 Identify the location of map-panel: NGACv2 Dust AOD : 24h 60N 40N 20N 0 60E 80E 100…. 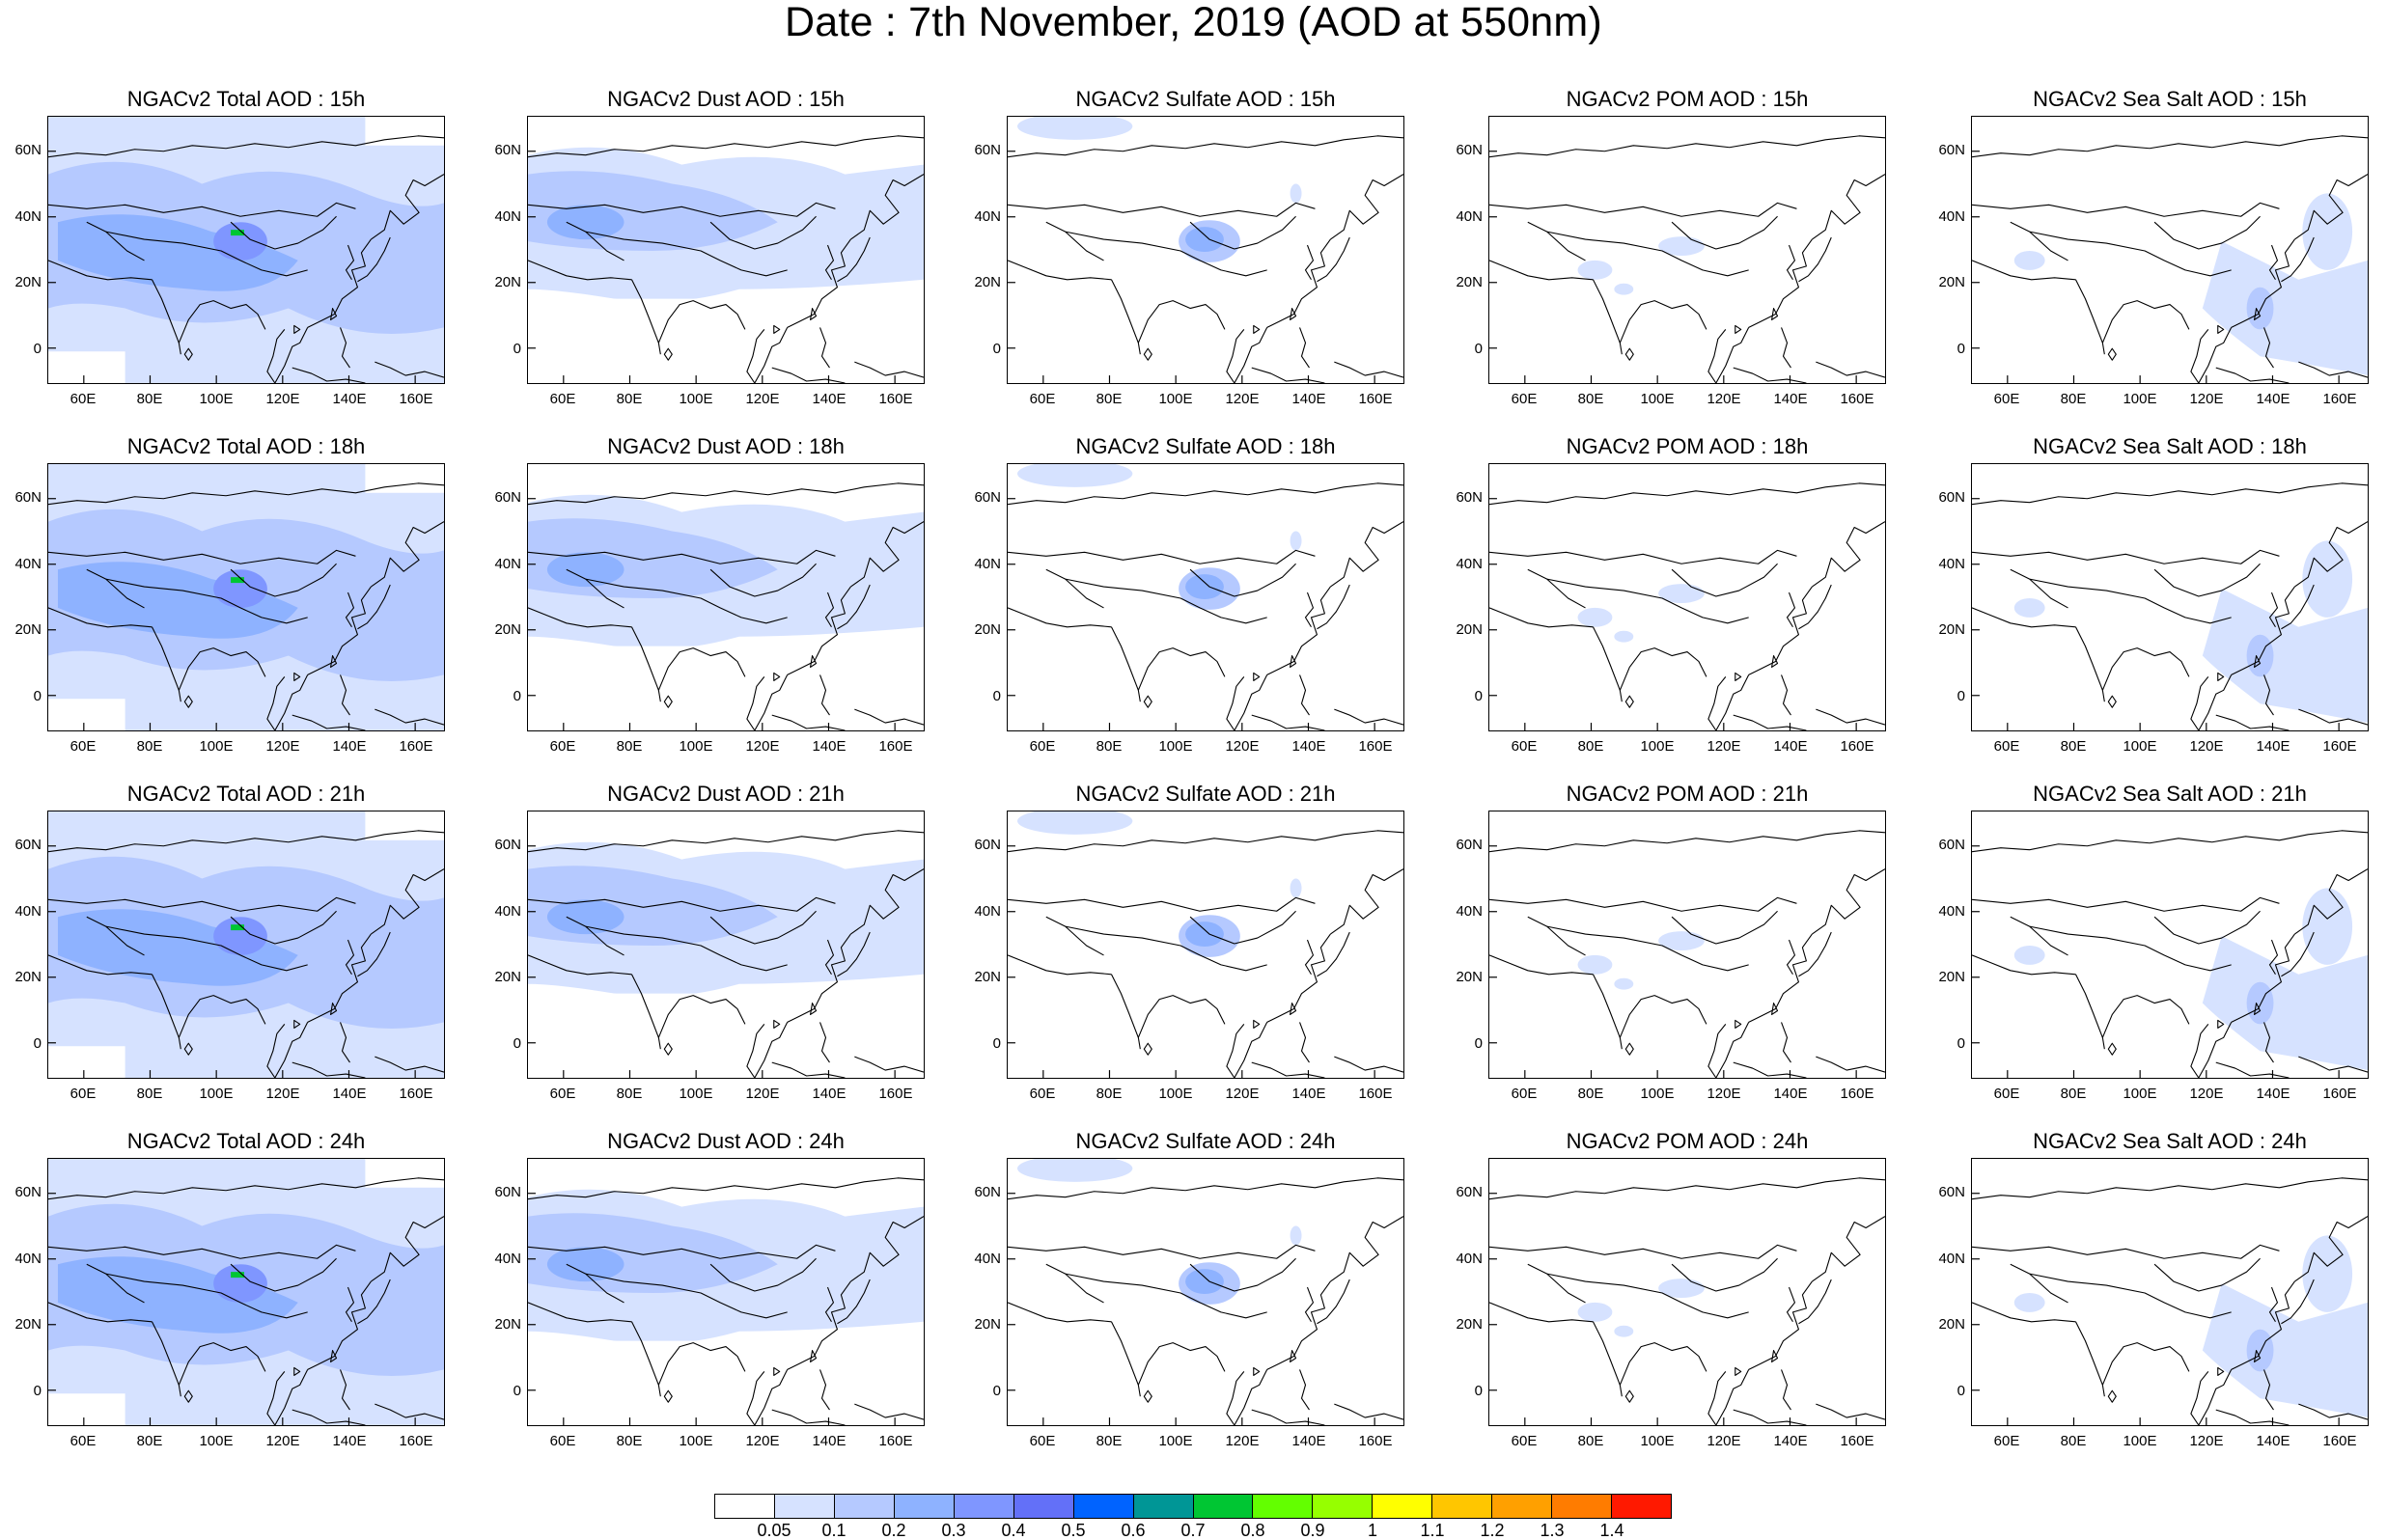
(721, 1300).